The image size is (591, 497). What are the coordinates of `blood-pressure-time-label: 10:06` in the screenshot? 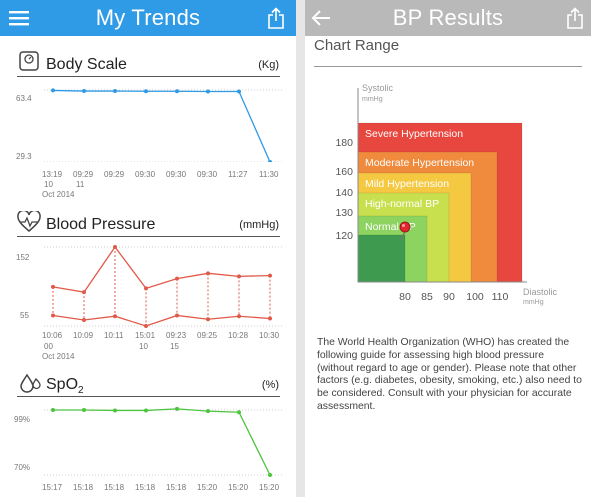 It's located at (52, 335).